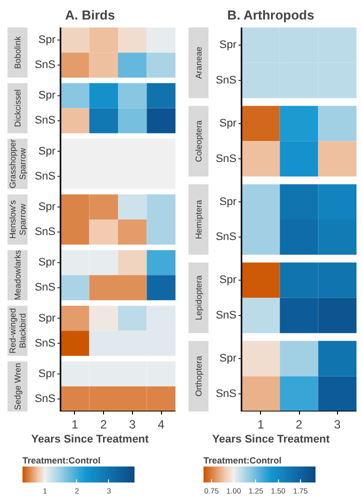 This screenshot has width=362, height=500. I want to click on text: Coleoptera, so click(199, 141).